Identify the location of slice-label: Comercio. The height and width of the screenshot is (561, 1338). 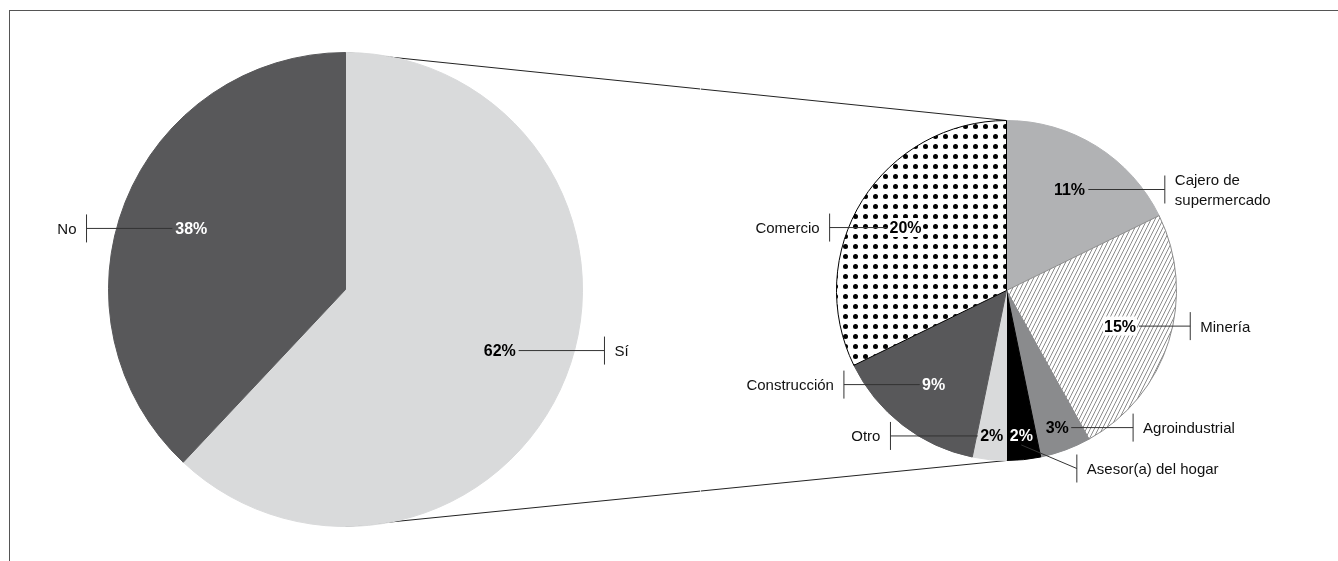
(787, 228).